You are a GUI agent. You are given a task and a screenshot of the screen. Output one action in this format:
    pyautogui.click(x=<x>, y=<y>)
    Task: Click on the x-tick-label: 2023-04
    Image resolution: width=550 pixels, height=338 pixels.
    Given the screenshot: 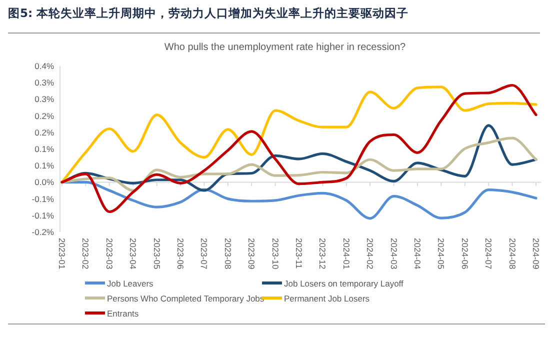 What is the action you would take?
    pyautogui.click(x=133, y=254)
    